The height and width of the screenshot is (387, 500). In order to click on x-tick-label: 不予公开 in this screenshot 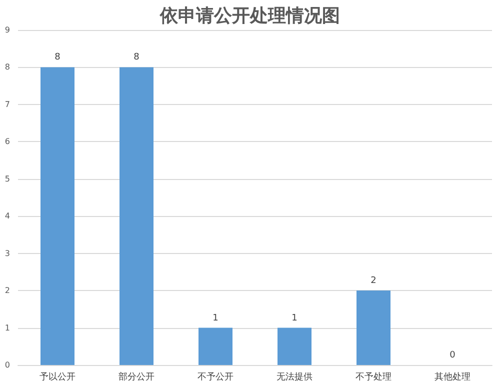, I will do `click(216, 377)`.